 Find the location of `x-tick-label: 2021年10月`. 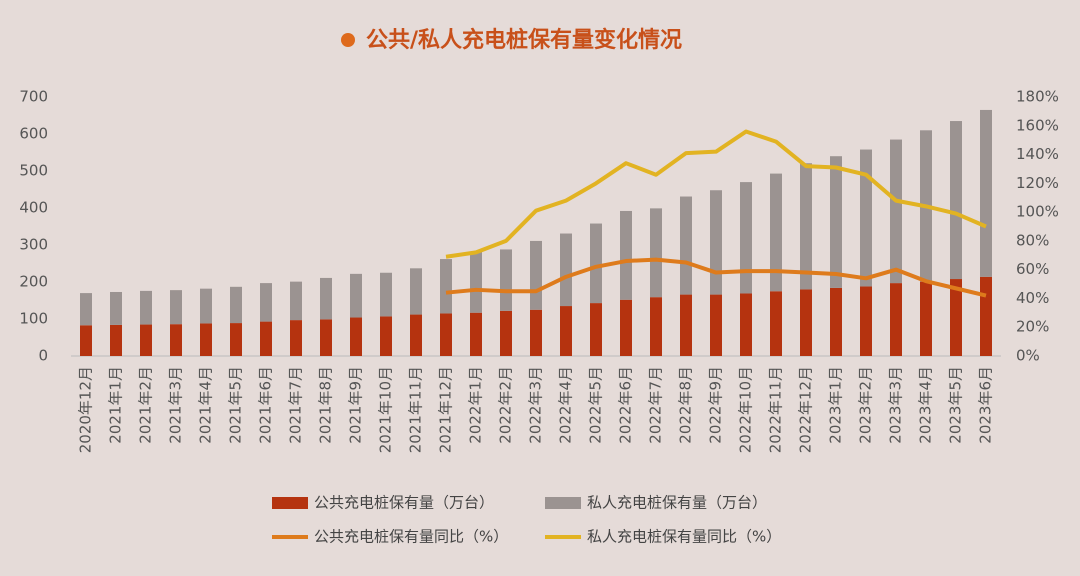

x-tick-label: 2021年10月 is located at coordinates (386, 409).